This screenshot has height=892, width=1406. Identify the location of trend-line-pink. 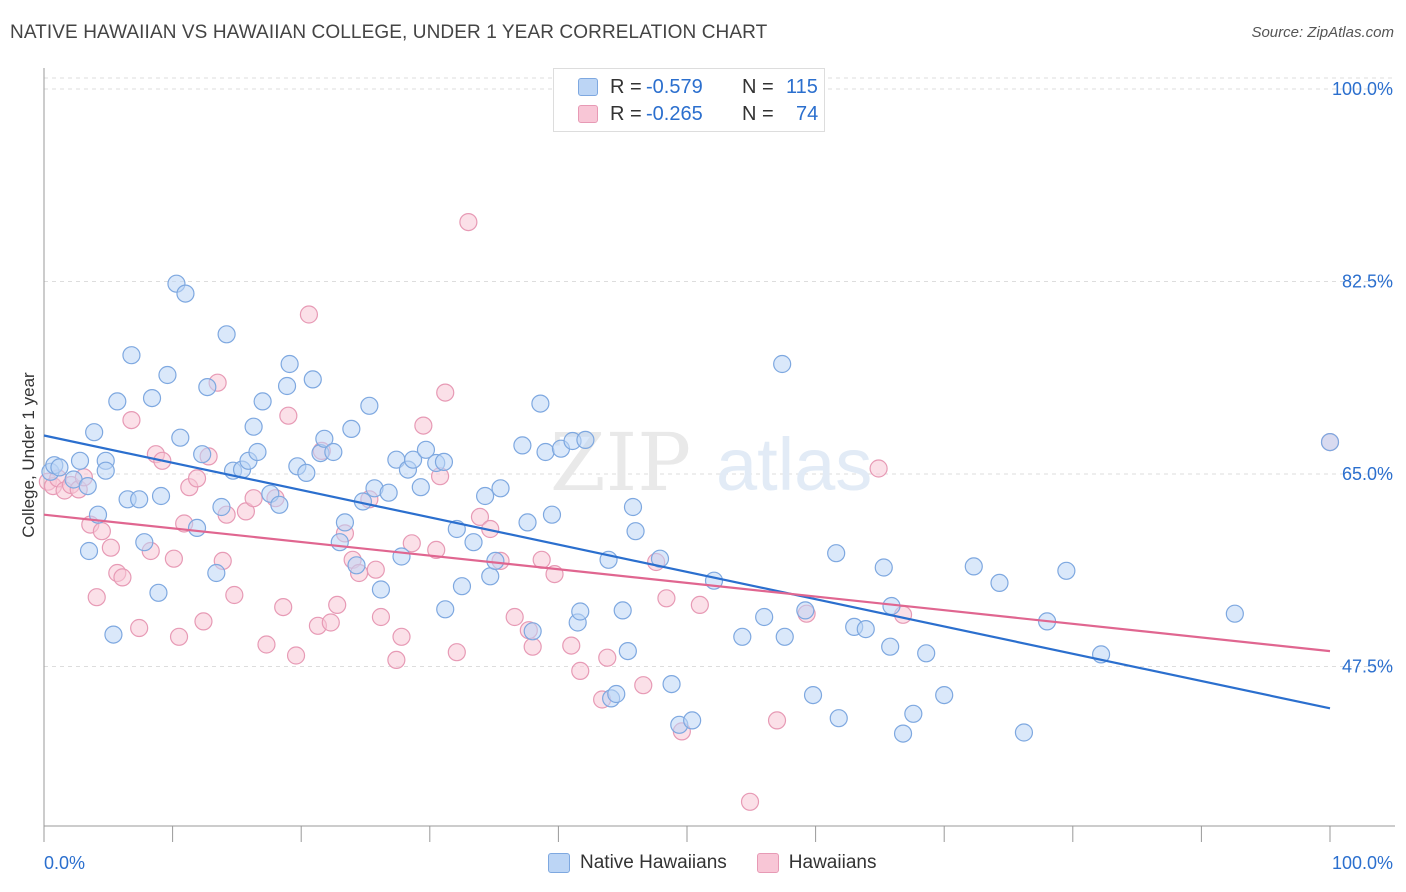
(687, 583).